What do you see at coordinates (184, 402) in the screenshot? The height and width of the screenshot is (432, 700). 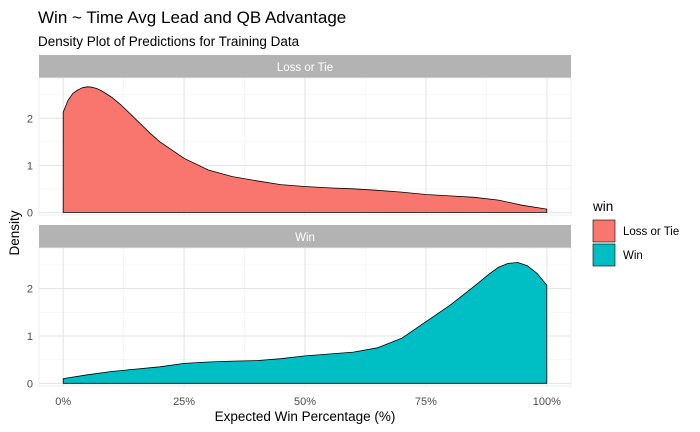 I see `x-tick-label: 25%` at bounding box center [184, 402].